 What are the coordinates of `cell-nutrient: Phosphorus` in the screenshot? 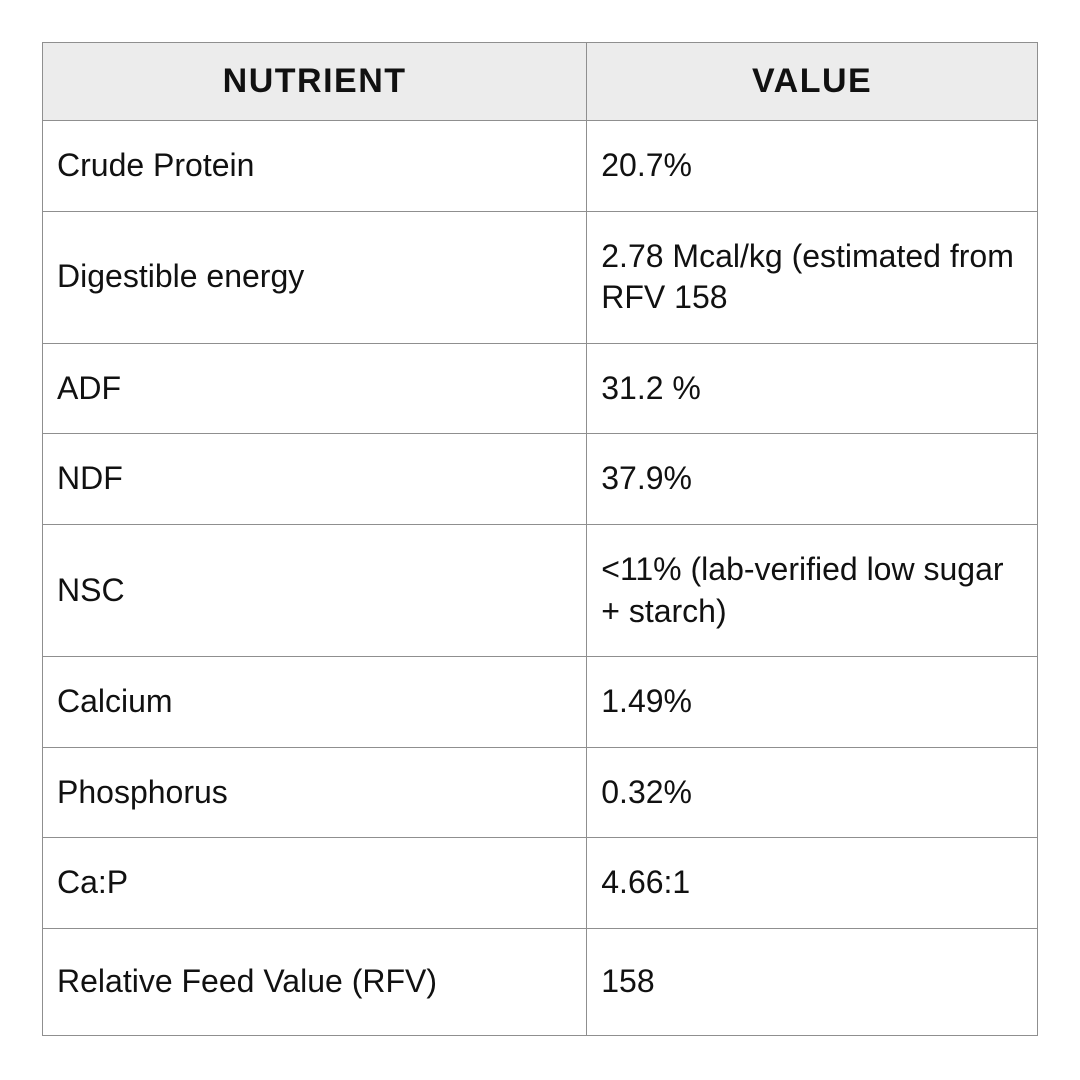 It's located at (314, 792).